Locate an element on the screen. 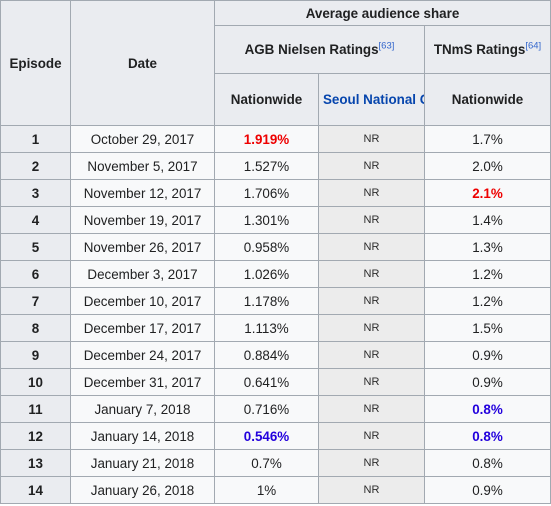 The image size is (551, 506). table-row: 9 December 24, 2017 0.884% NR 0.9% is located at coordinates (275, 355).